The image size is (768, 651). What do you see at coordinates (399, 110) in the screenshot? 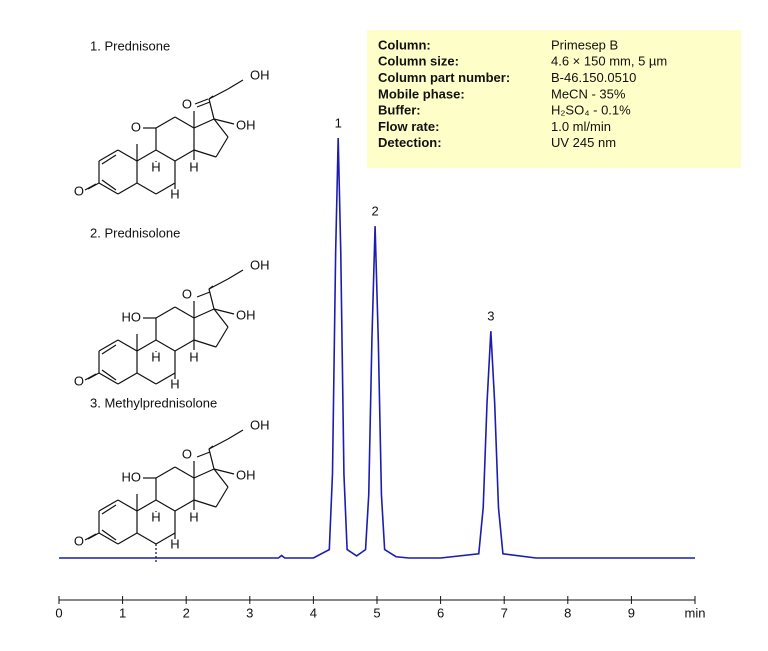
I see `condition-key: Buffer:` at bounding box center [399, 110].